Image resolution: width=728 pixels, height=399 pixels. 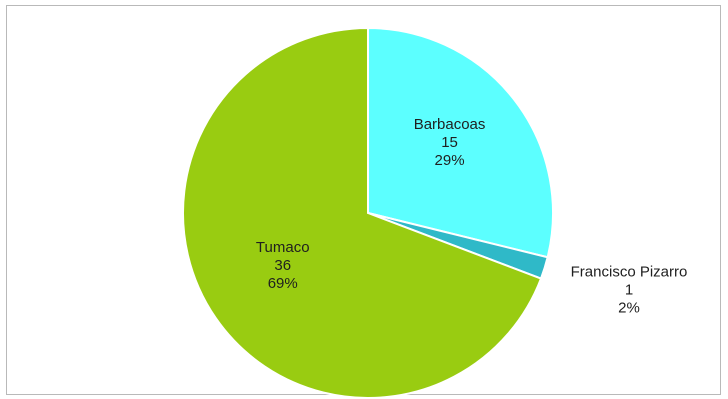 I want to click on slice-percent: 69%, so click(x=283, y=283).